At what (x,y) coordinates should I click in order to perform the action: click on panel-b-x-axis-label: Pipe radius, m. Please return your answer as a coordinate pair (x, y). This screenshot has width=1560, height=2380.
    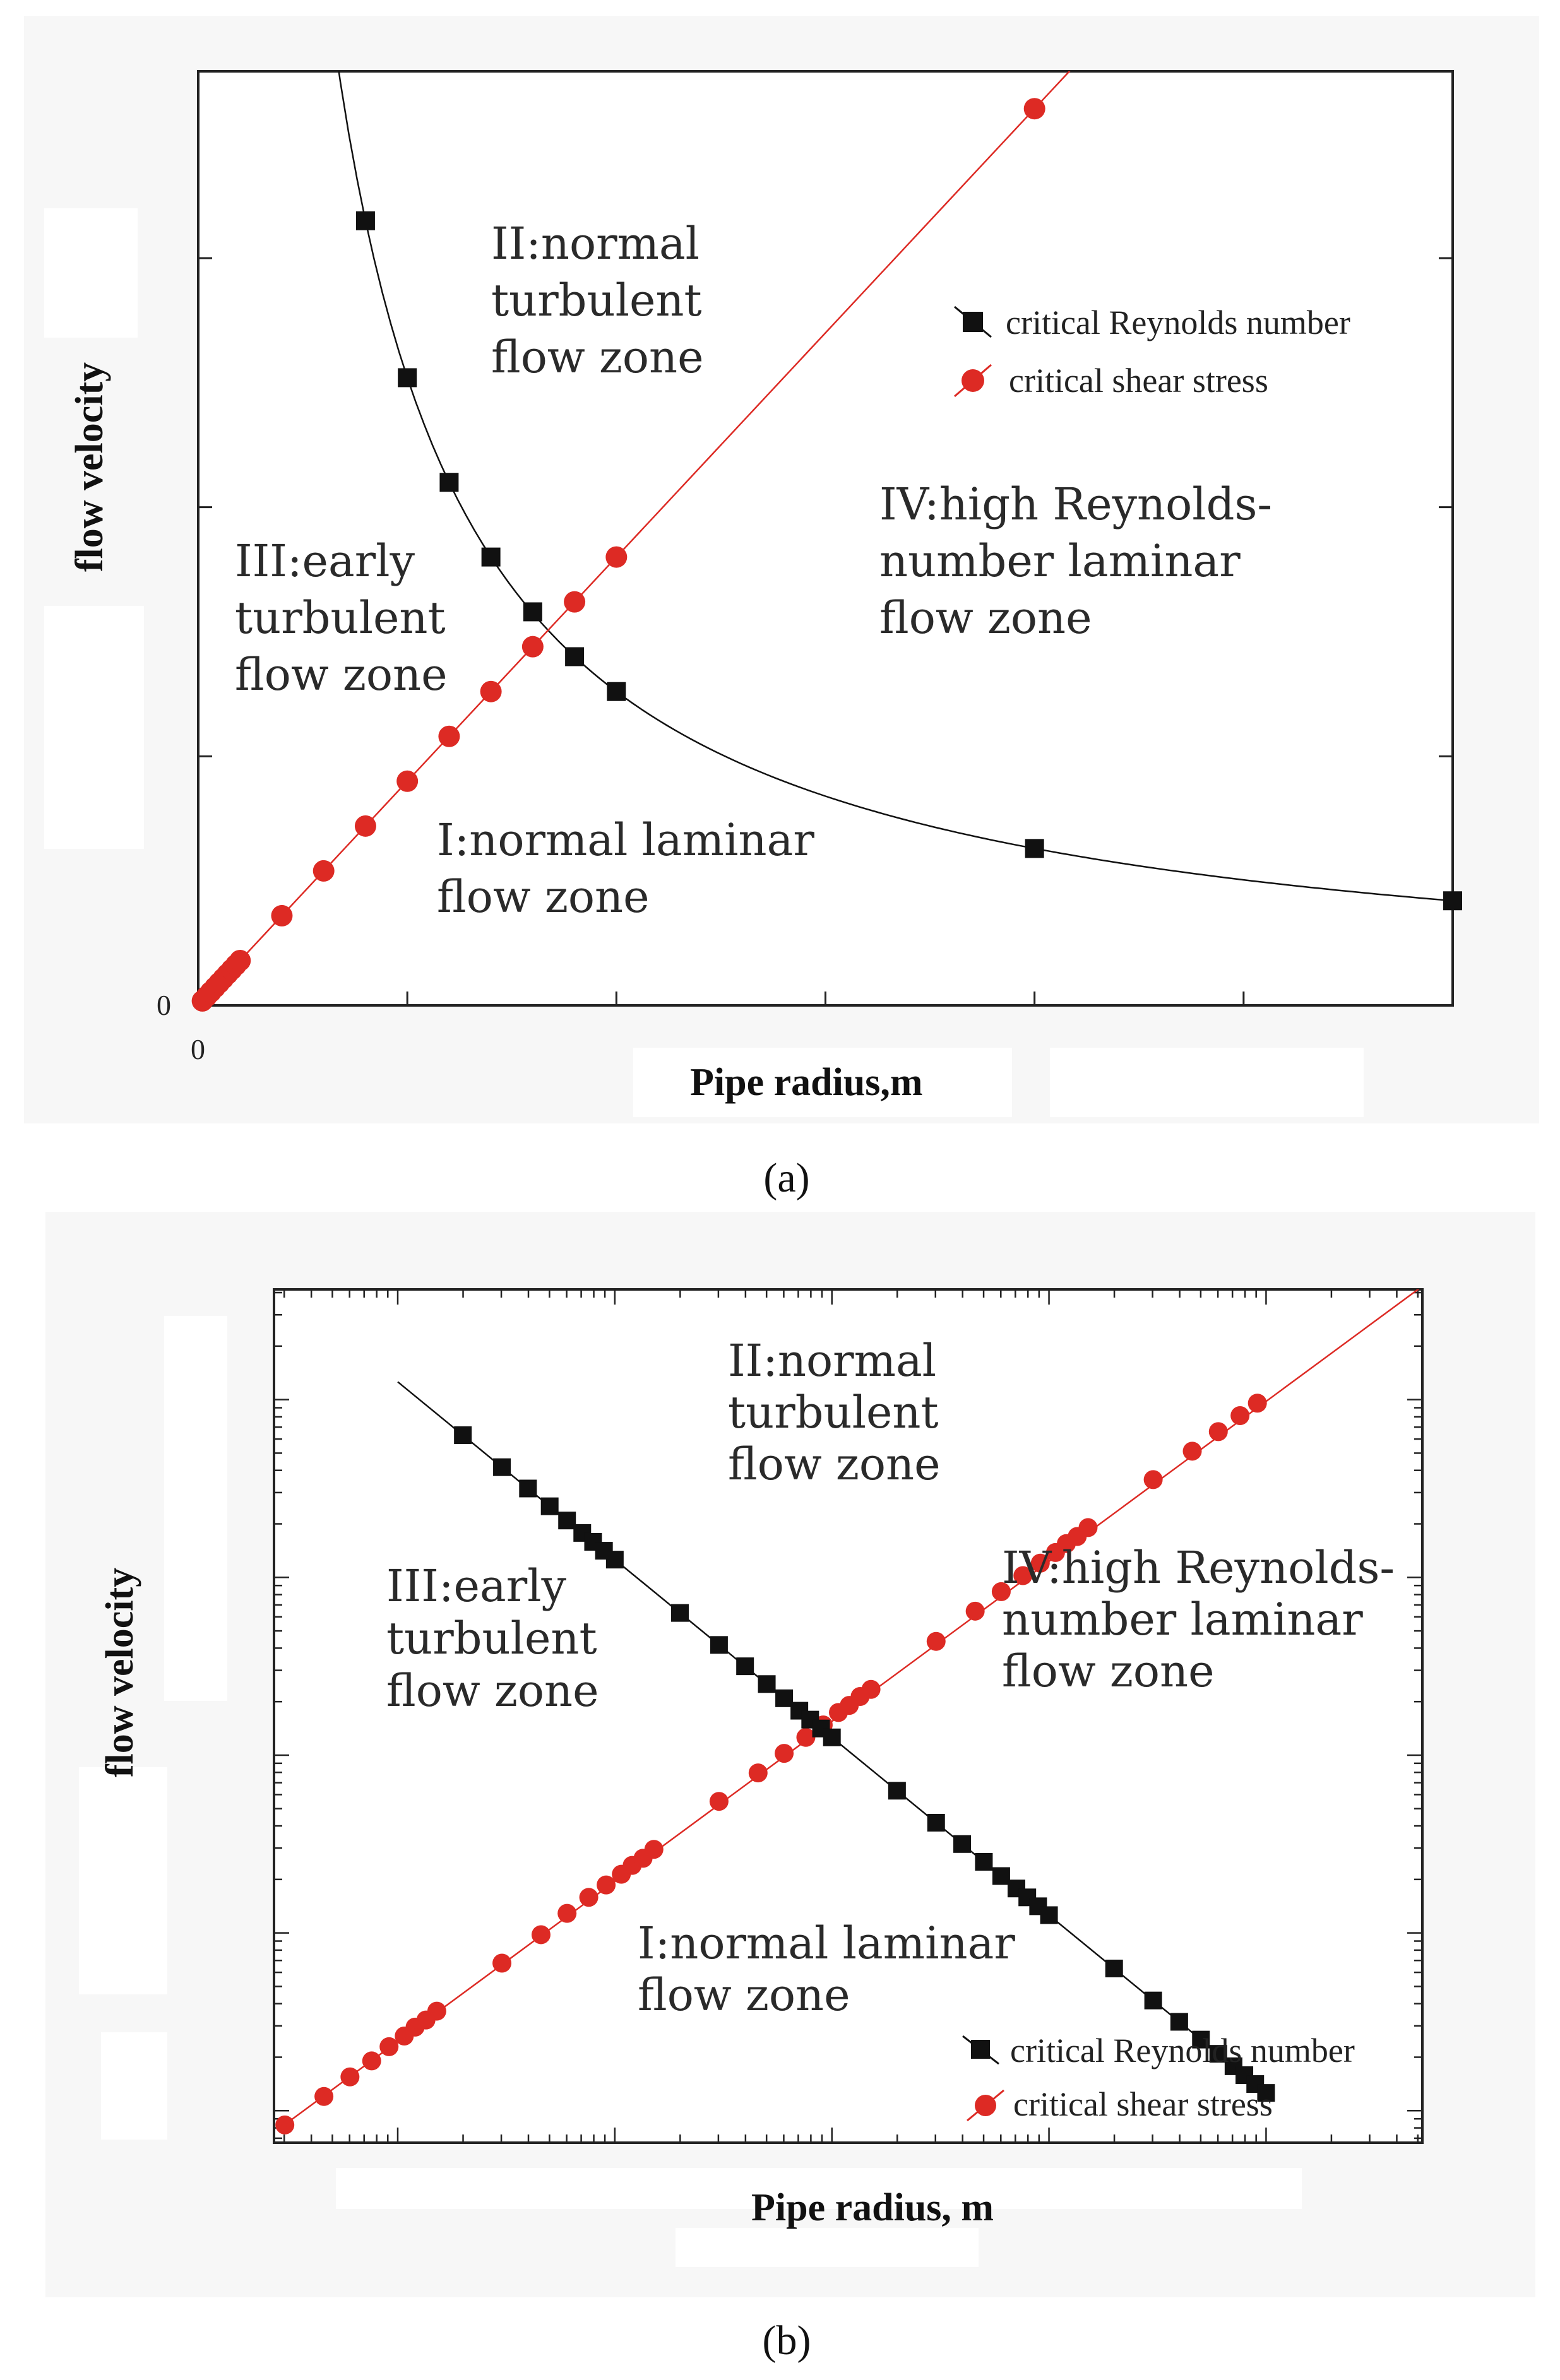
    Looking at the image, I should click on (872, 2207).